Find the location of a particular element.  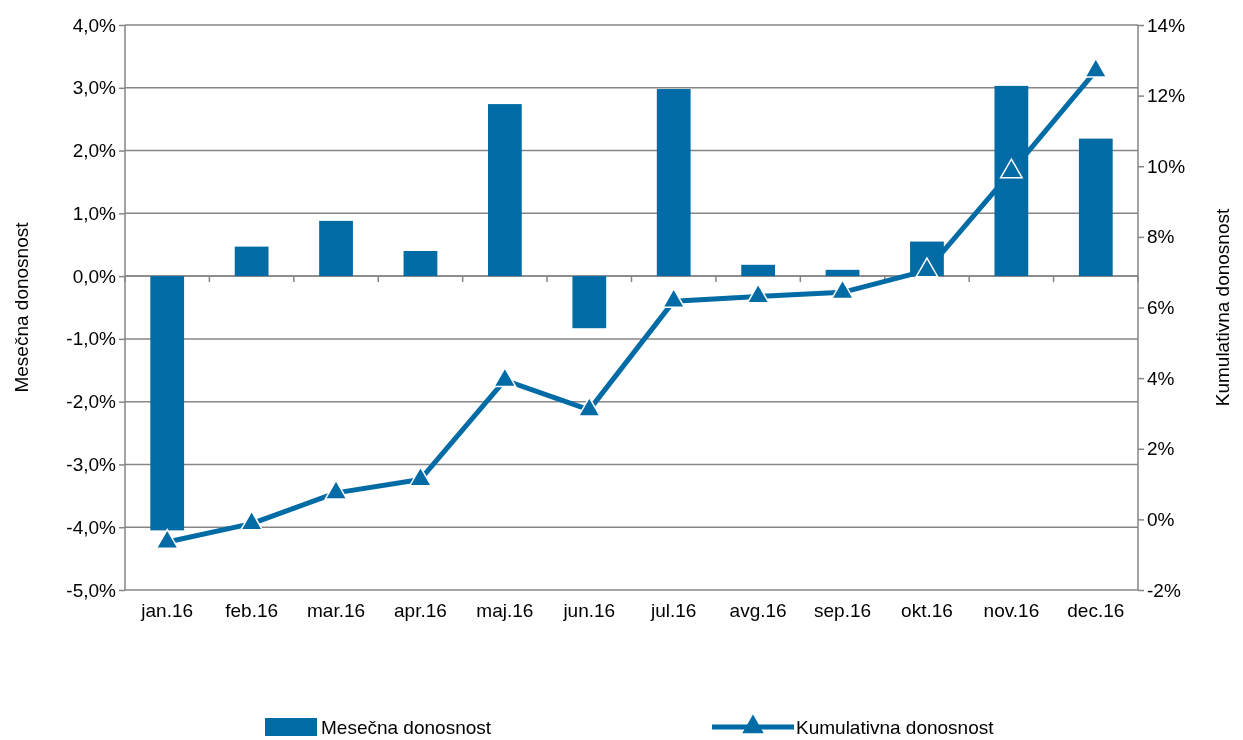

y2-tick-label: 6% is located at coordinates (1161, 308).